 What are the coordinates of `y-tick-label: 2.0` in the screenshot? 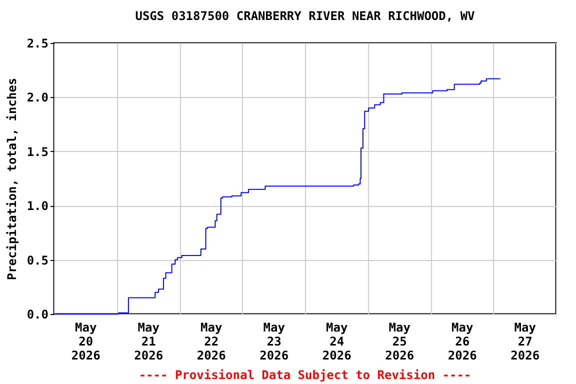 It's located at (37, 97).